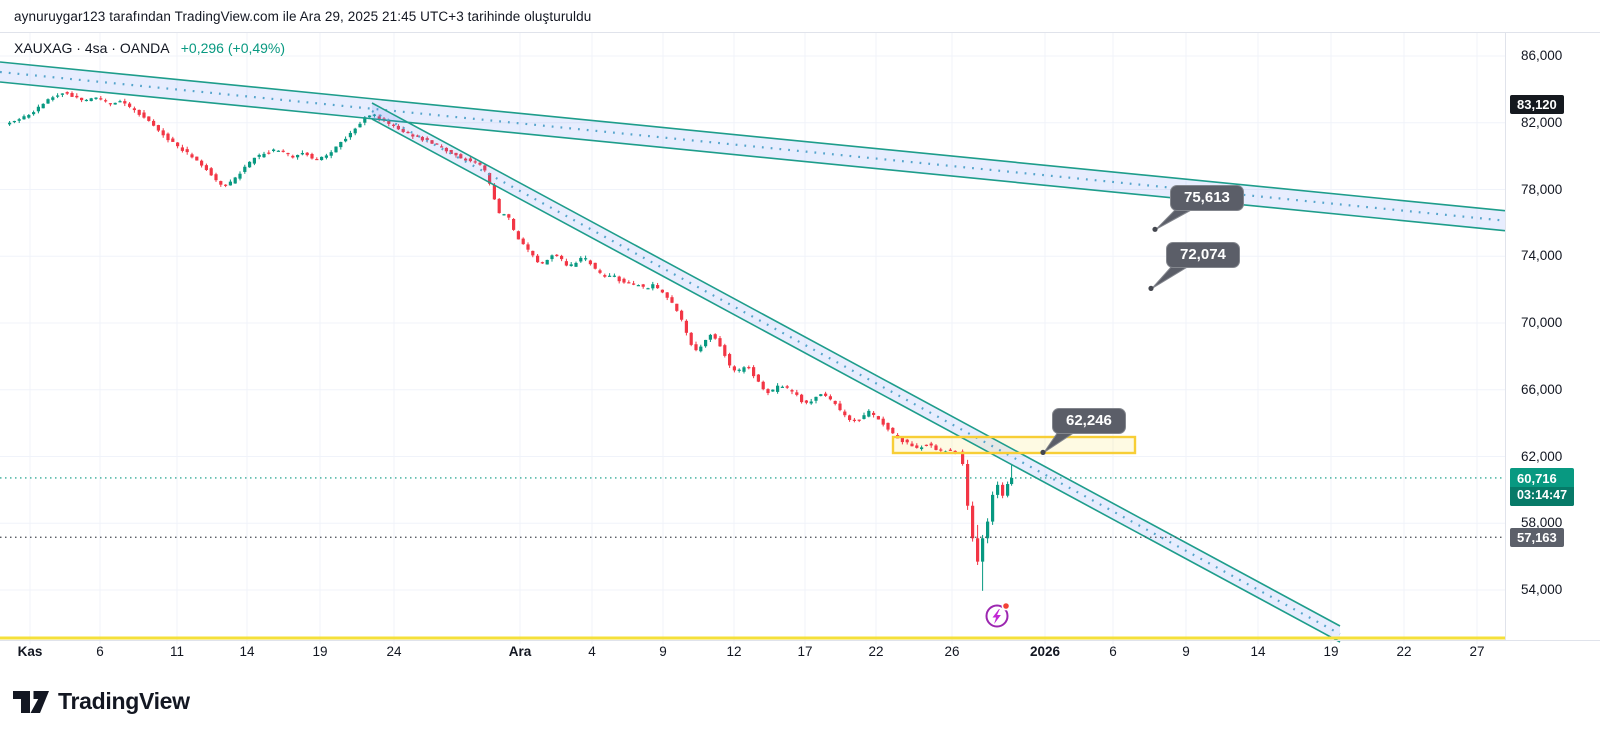 The height and width of the screenshot is (741, 1600). Describe the element at coordinates (113, 48) in the screenshot. I see `legend-sep2: ·` at that location.